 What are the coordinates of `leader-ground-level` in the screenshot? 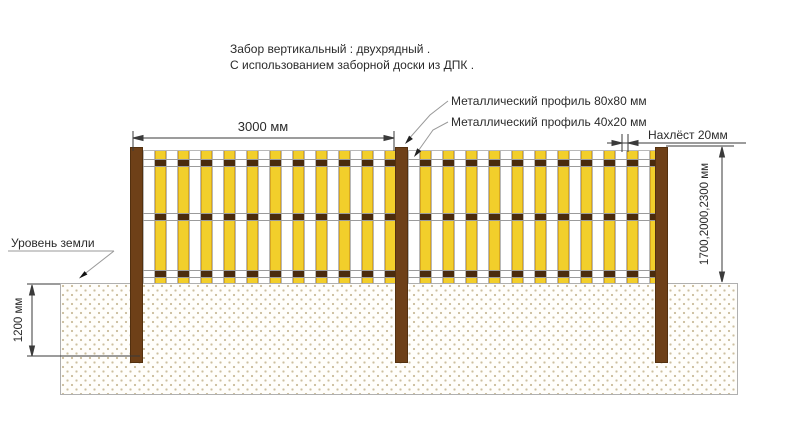 It's located at (61, 263).